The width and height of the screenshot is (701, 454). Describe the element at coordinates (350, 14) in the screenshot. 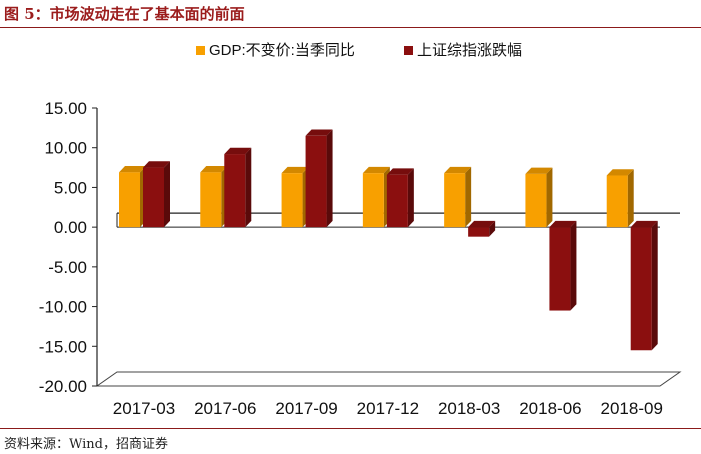

I see `title-bar: 图 5：市场波动走在了基本面的前面` at that location.